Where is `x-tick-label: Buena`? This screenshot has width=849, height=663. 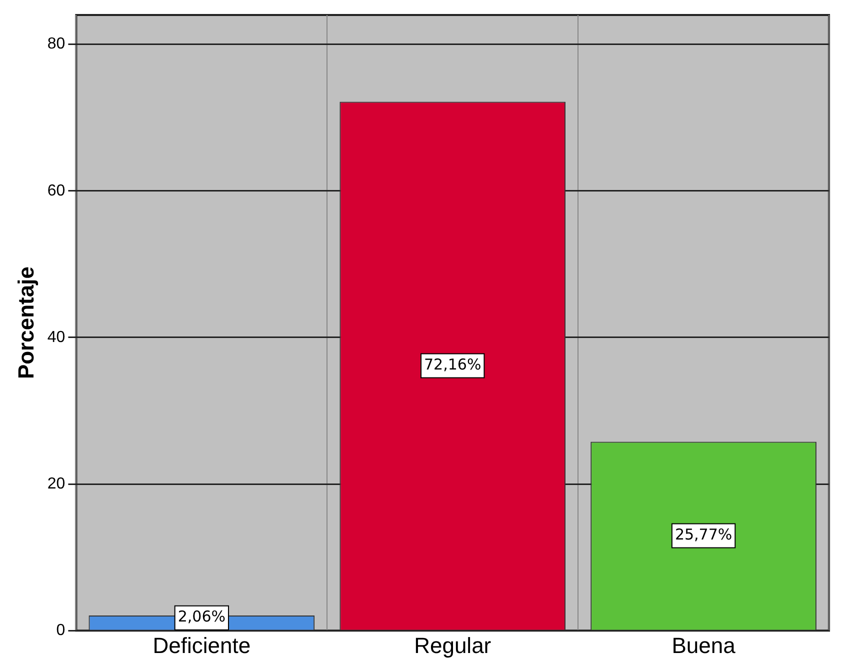
x-tick-label: Buena is located at coordinates (704, 645).